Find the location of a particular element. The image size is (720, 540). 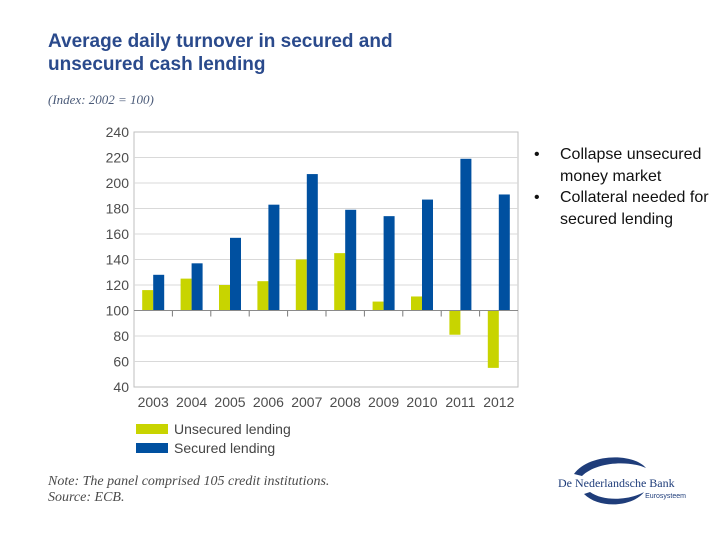

y-tick-label: 240 is located at coordinates (118, 132).